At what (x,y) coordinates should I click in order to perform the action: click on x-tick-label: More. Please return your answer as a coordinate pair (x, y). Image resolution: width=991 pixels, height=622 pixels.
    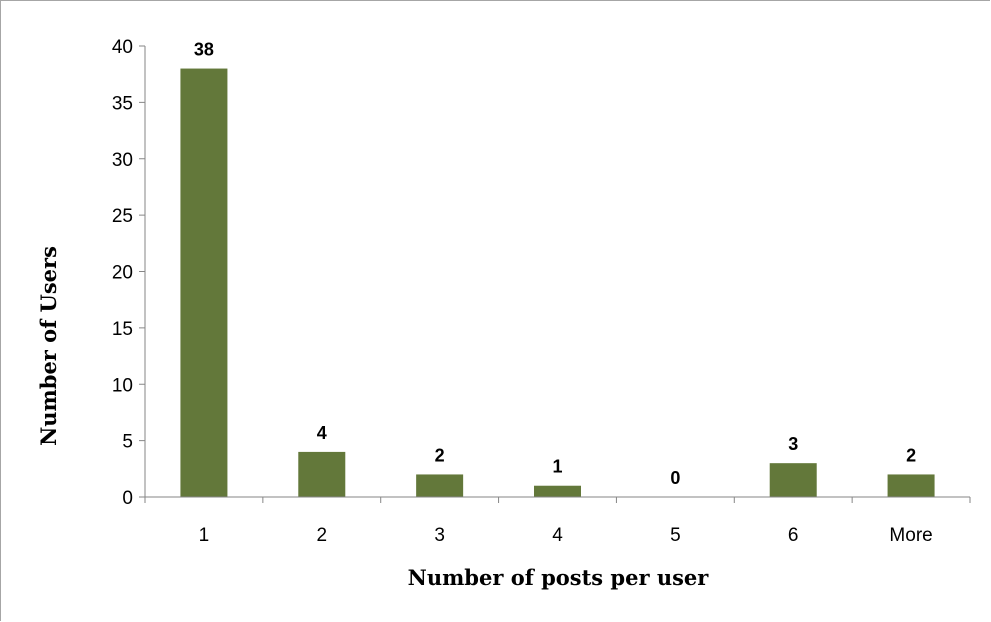
    Looking at the image, I should click on (910, 535).